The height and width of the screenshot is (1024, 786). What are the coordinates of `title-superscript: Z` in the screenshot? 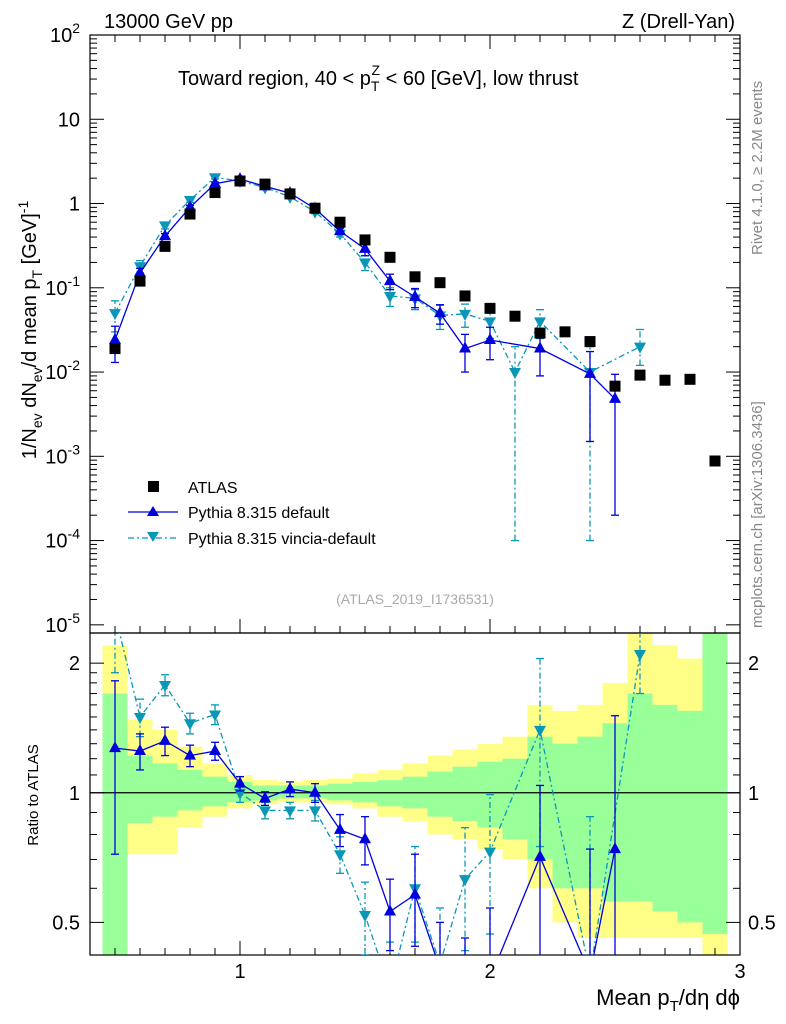 It's located at (375, 70).